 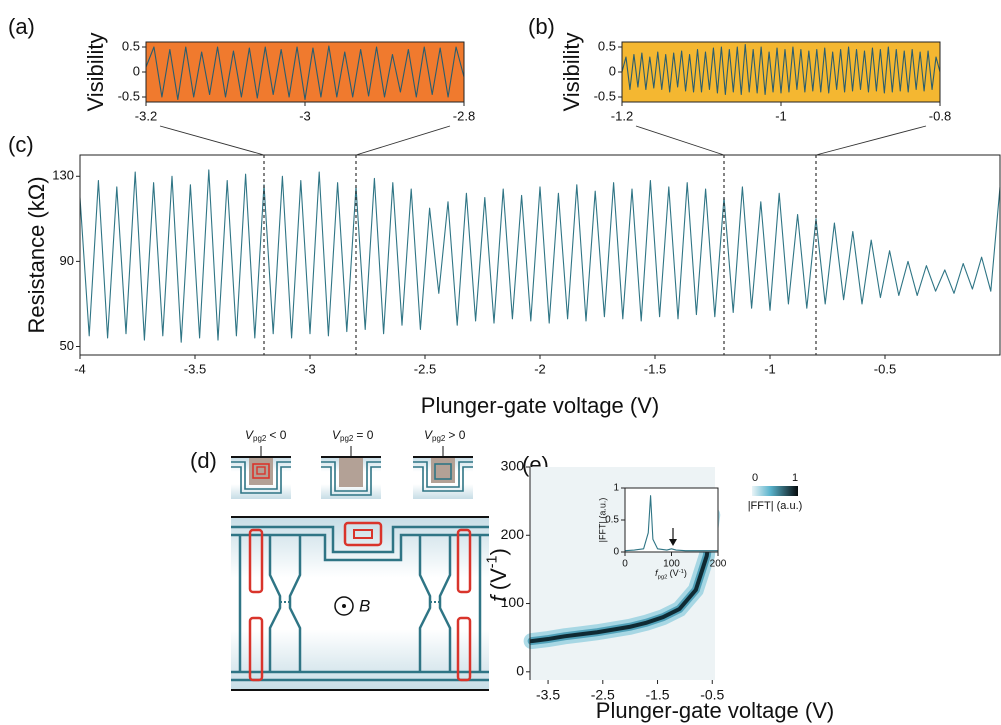 I want to click on x-tick-label: -0.8, so click(x=940, y=115).